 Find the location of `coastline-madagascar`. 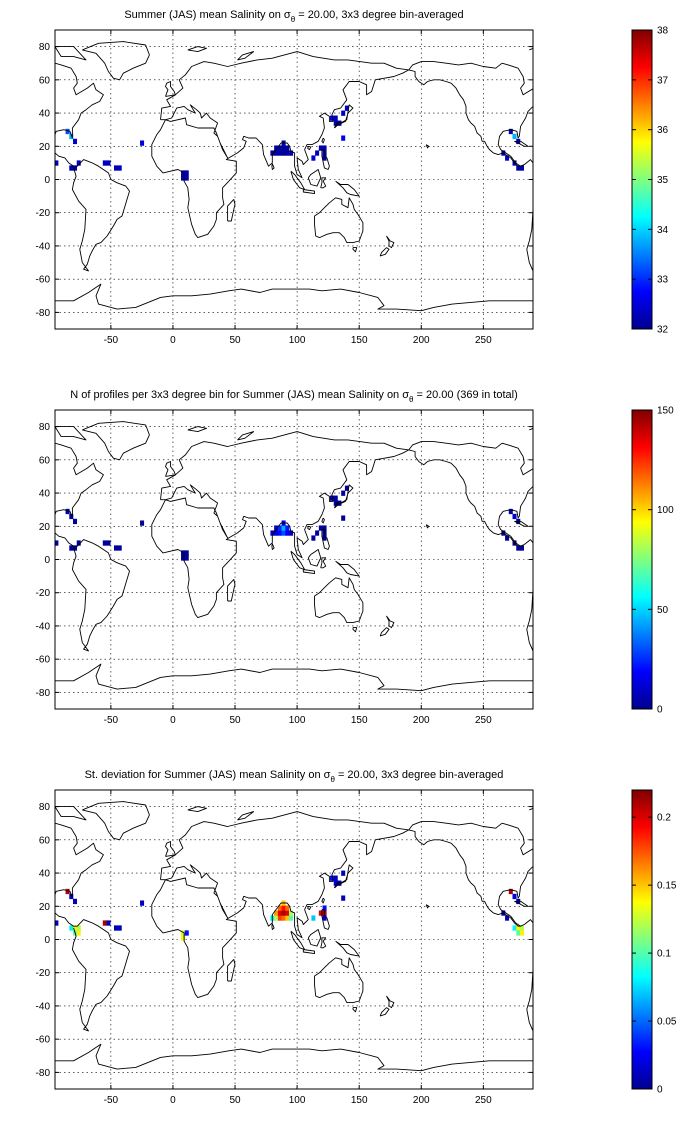

coastline-madagascar is located at coordinates (231, 590).